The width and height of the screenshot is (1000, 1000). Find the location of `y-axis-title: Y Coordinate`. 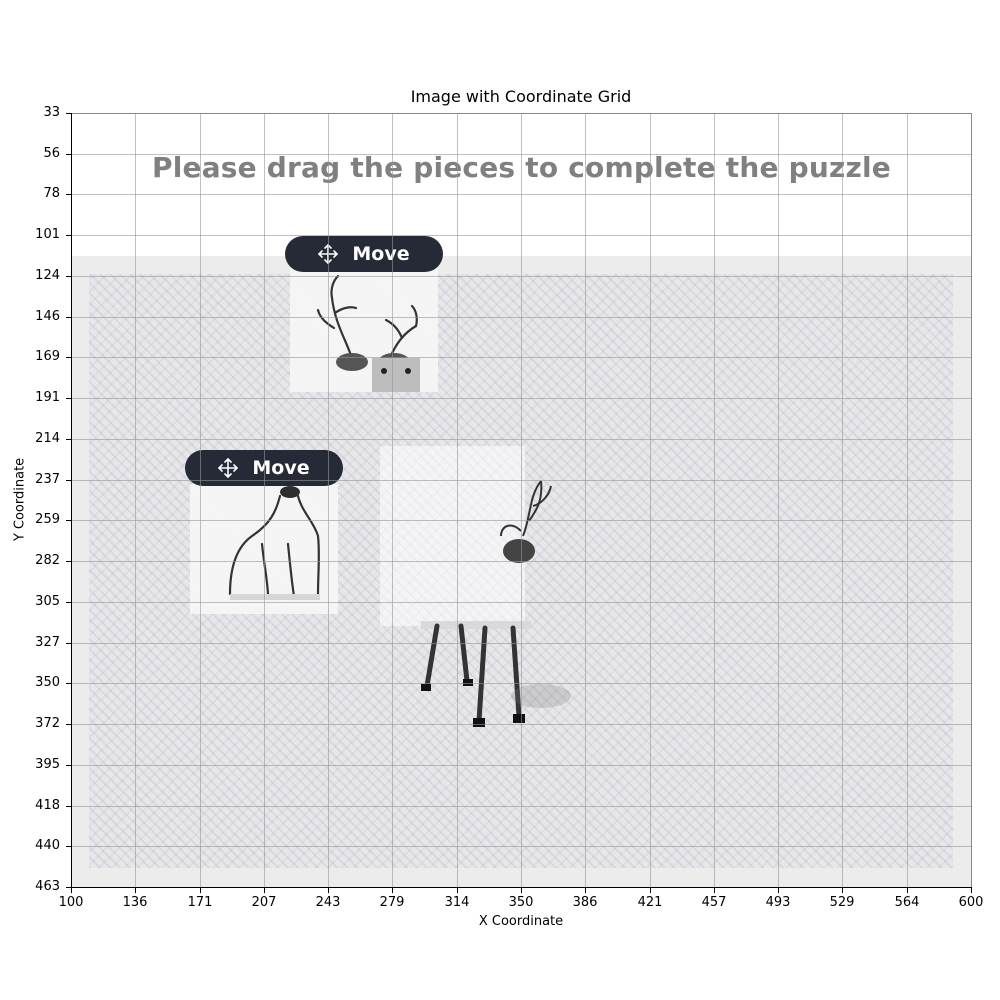

y-axis-title: Y Coordinate is located at coordinates (20, 499).